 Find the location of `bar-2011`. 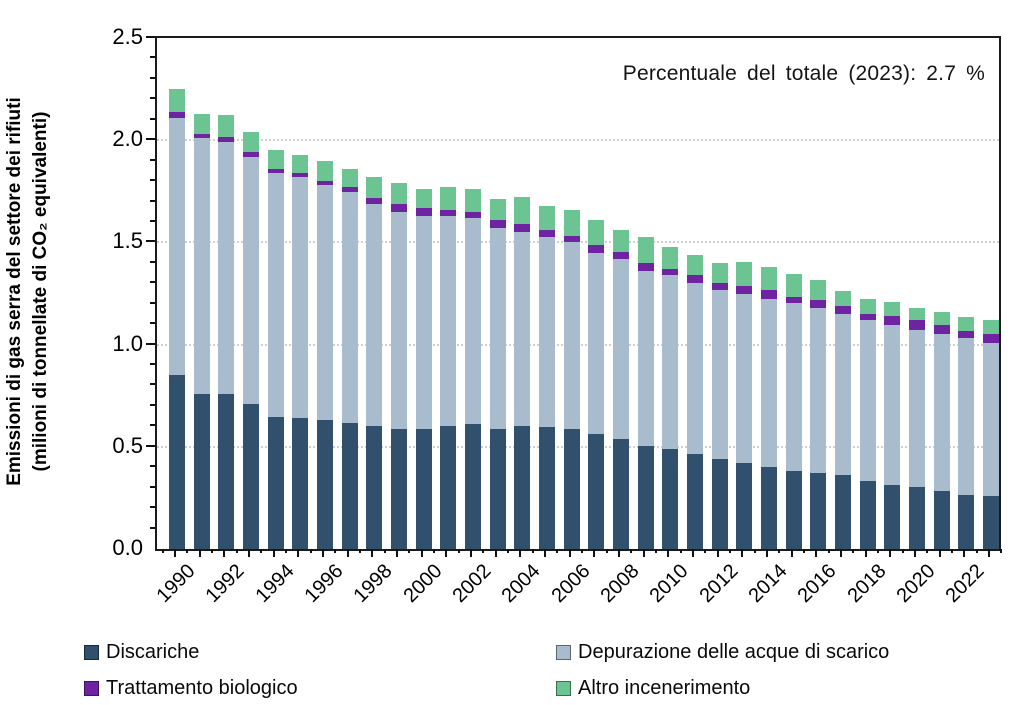

bar-2011 is located at coordinates (695, 293).